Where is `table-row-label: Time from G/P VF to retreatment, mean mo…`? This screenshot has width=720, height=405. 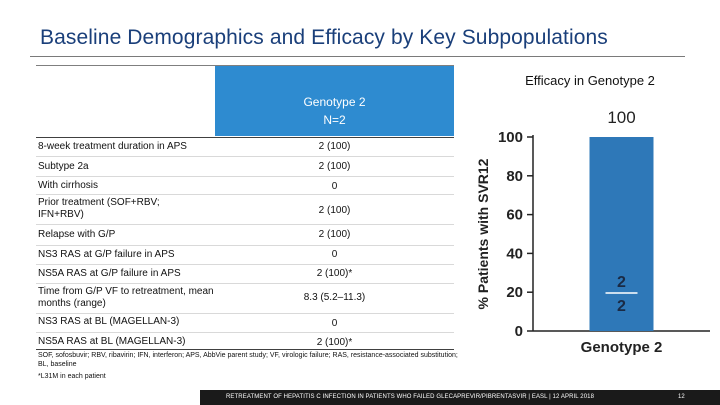
table-row-label: Time from G/P VF to retreatment, mean mo… is located at coordinates (126, 297).